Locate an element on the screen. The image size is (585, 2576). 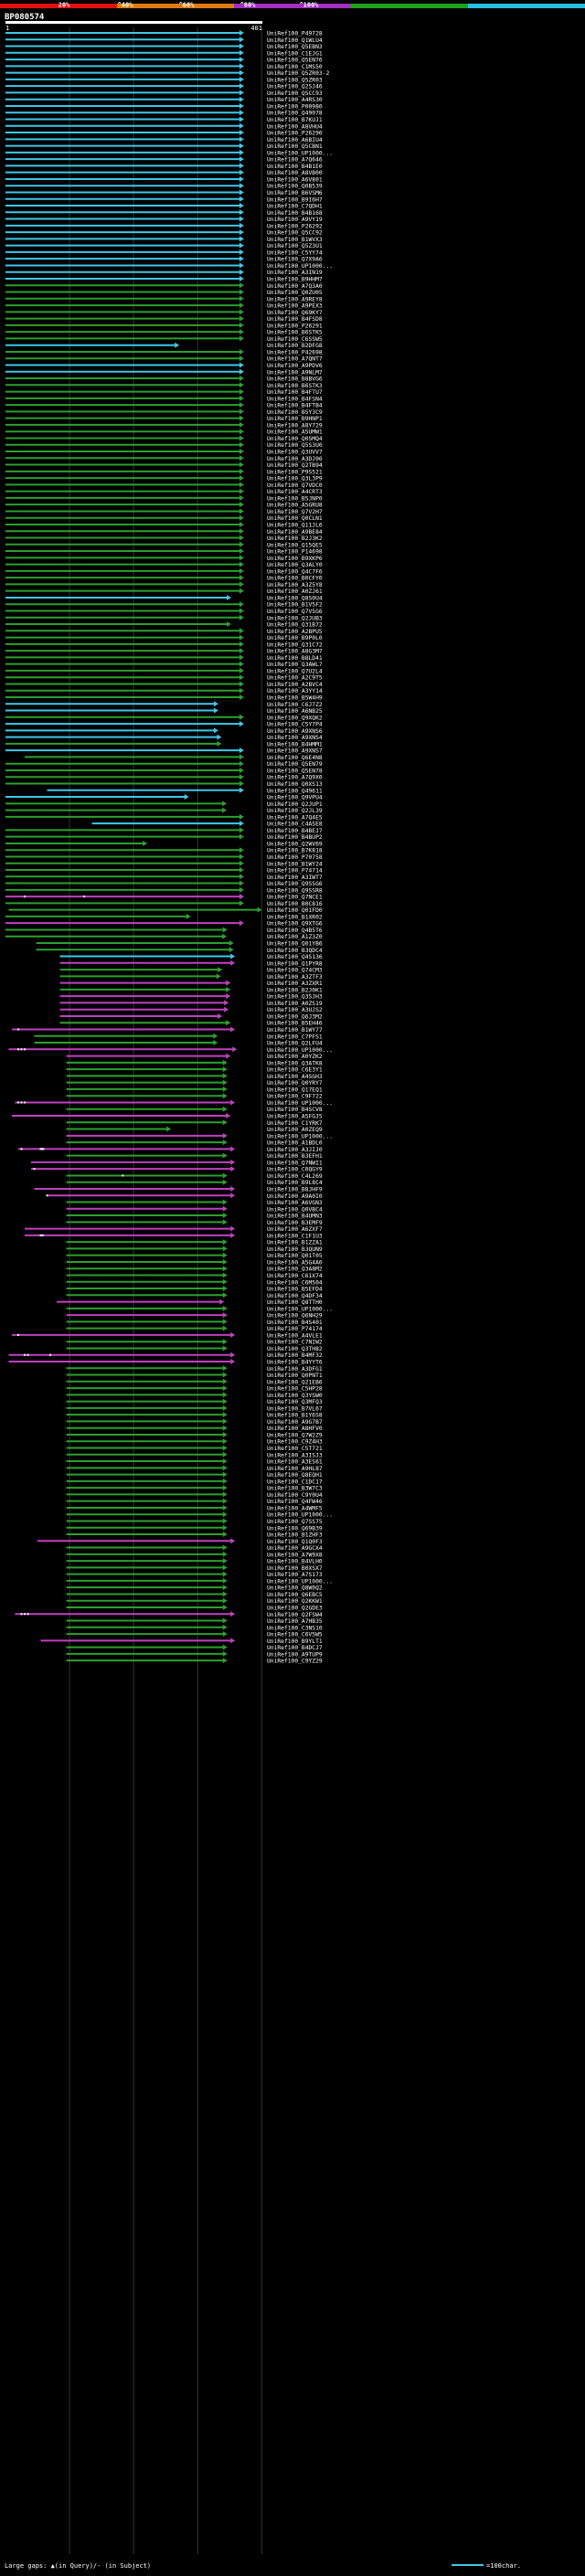
hit-label: UniRef100_B4FTB4 is located at coordinates (295, 406).